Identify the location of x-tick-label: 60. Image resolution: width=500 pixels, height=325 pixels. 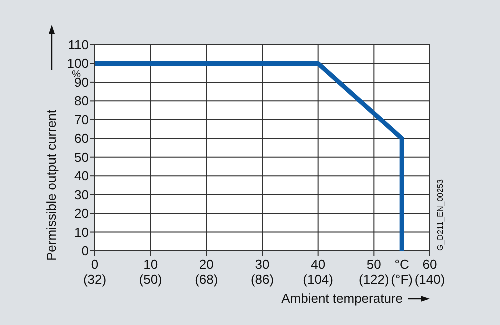
(430, 264).